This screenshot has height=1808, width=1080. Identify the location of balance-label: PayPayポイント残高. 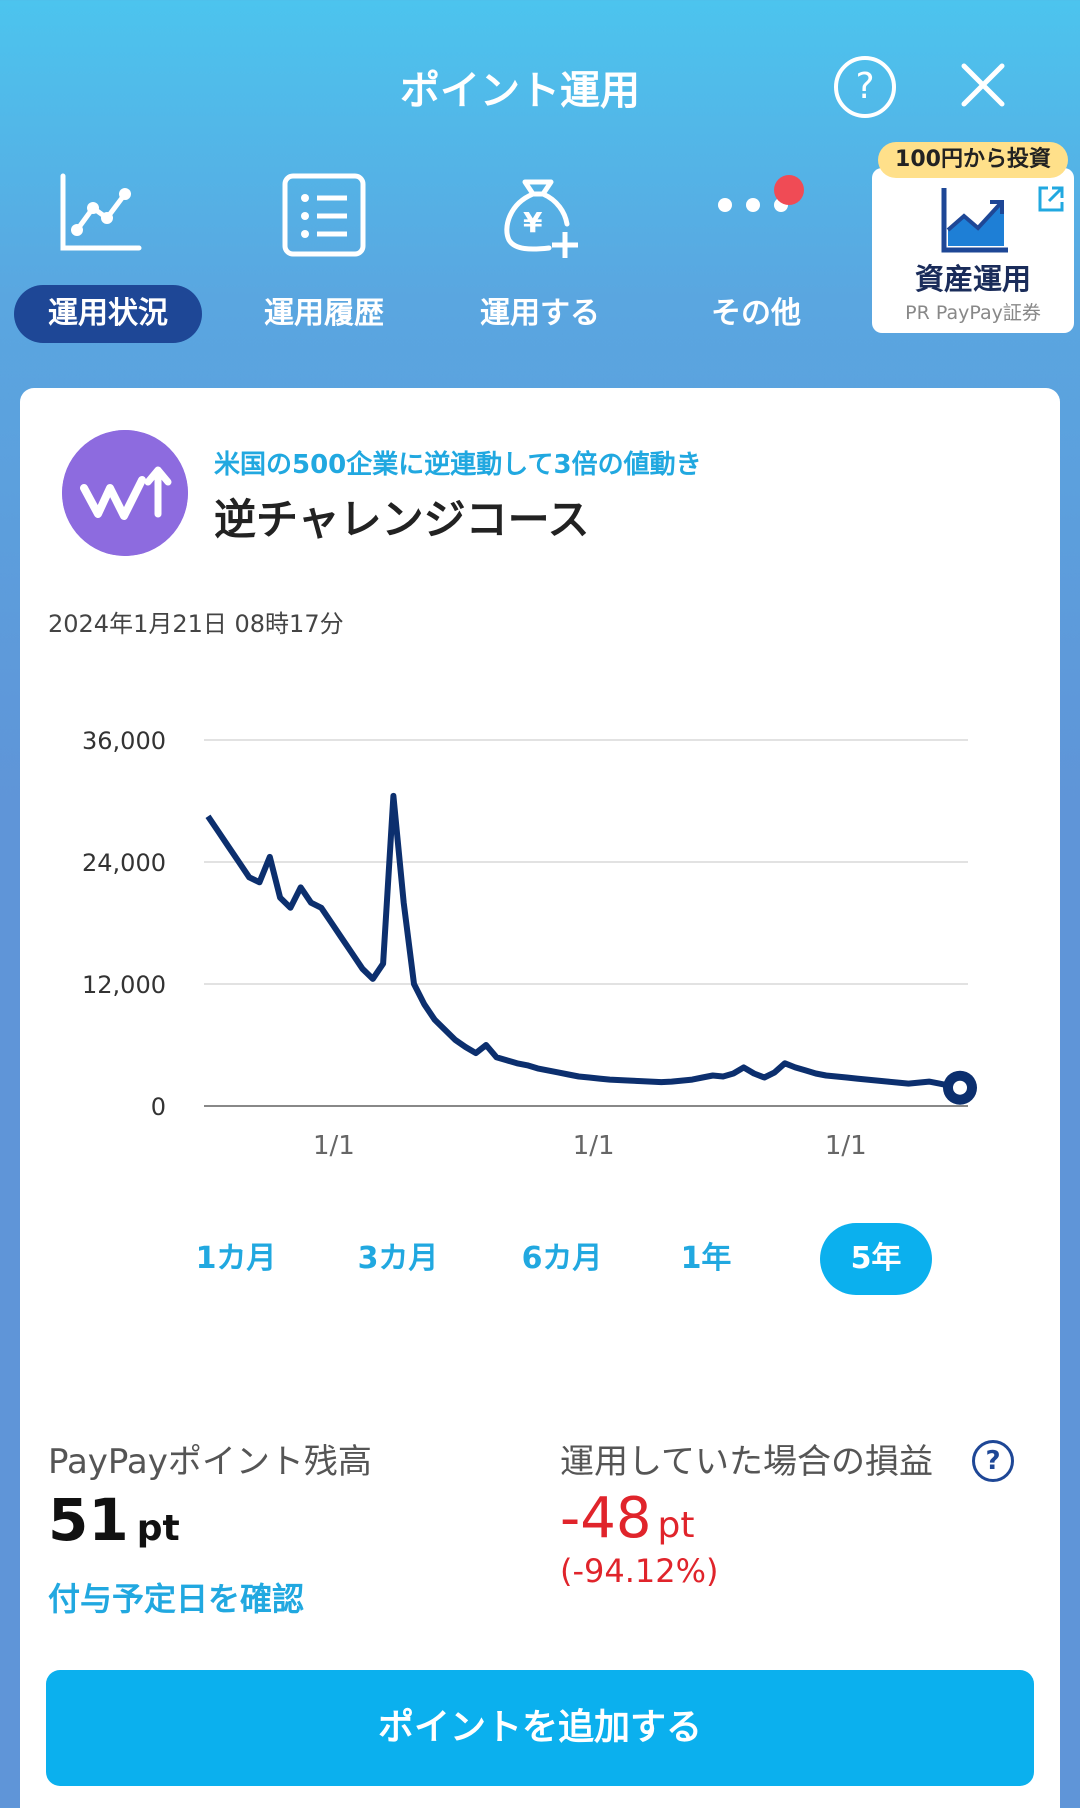
(210, 1462).